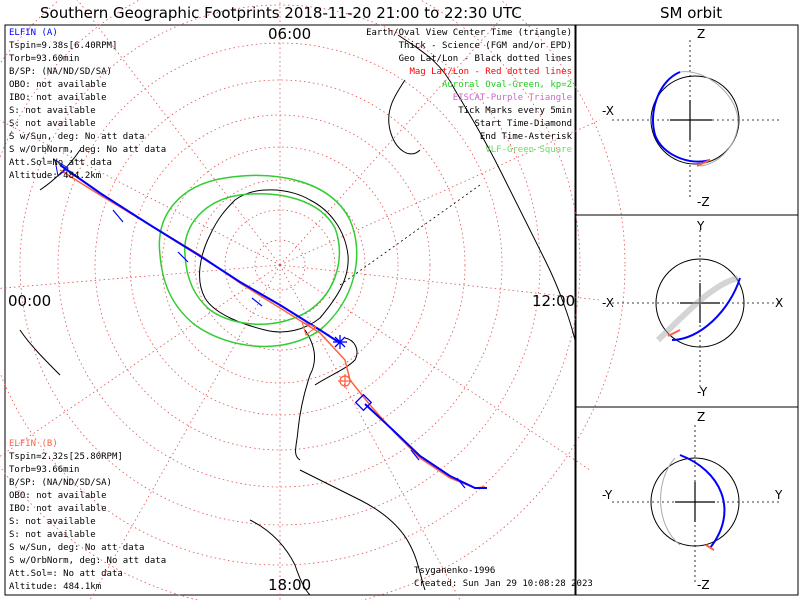 The height and width of the screenshot is (600, 800). Describe the element at coordinates (63, 46) in the screenshot. I see `elfin-a-line: Tspin=9.38s[6.40RPM]` at that location.